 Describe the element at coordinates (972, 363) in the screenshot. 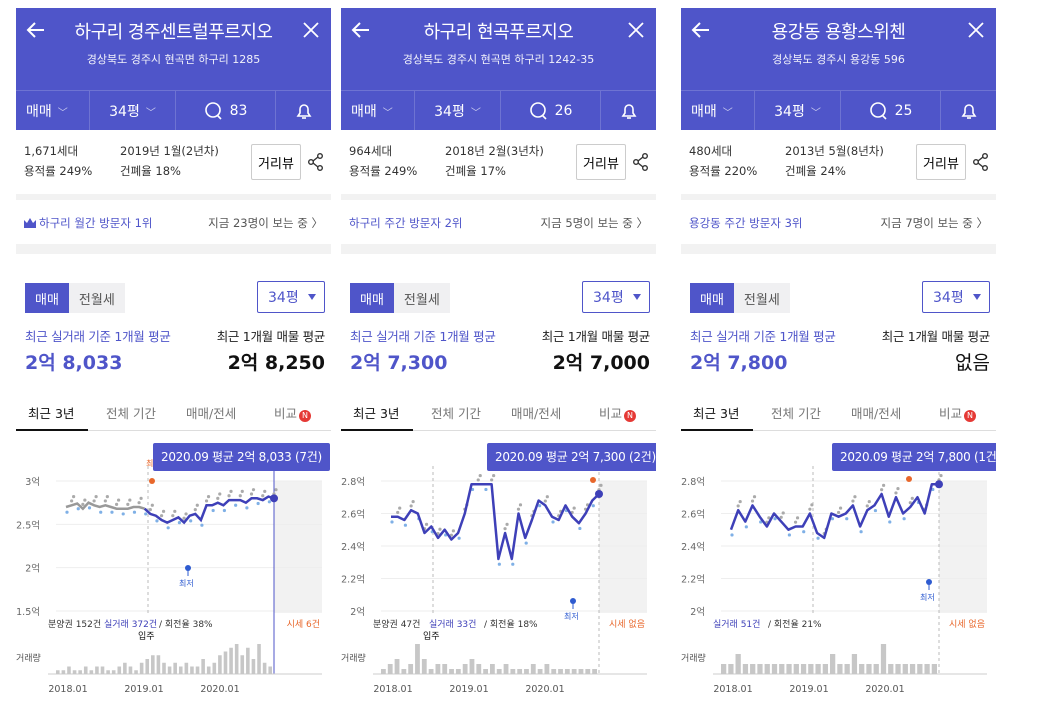

I see `listing-avg-value: 없음` at that location.